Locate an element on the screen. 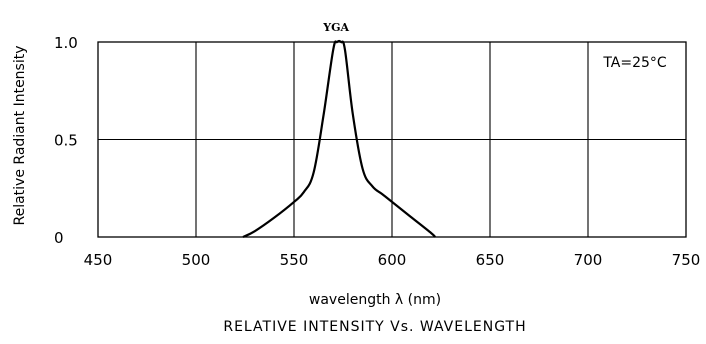 This screenshot has width=706, height=344. y-tick-label: 1.0 is located at coordinates (66, 43).